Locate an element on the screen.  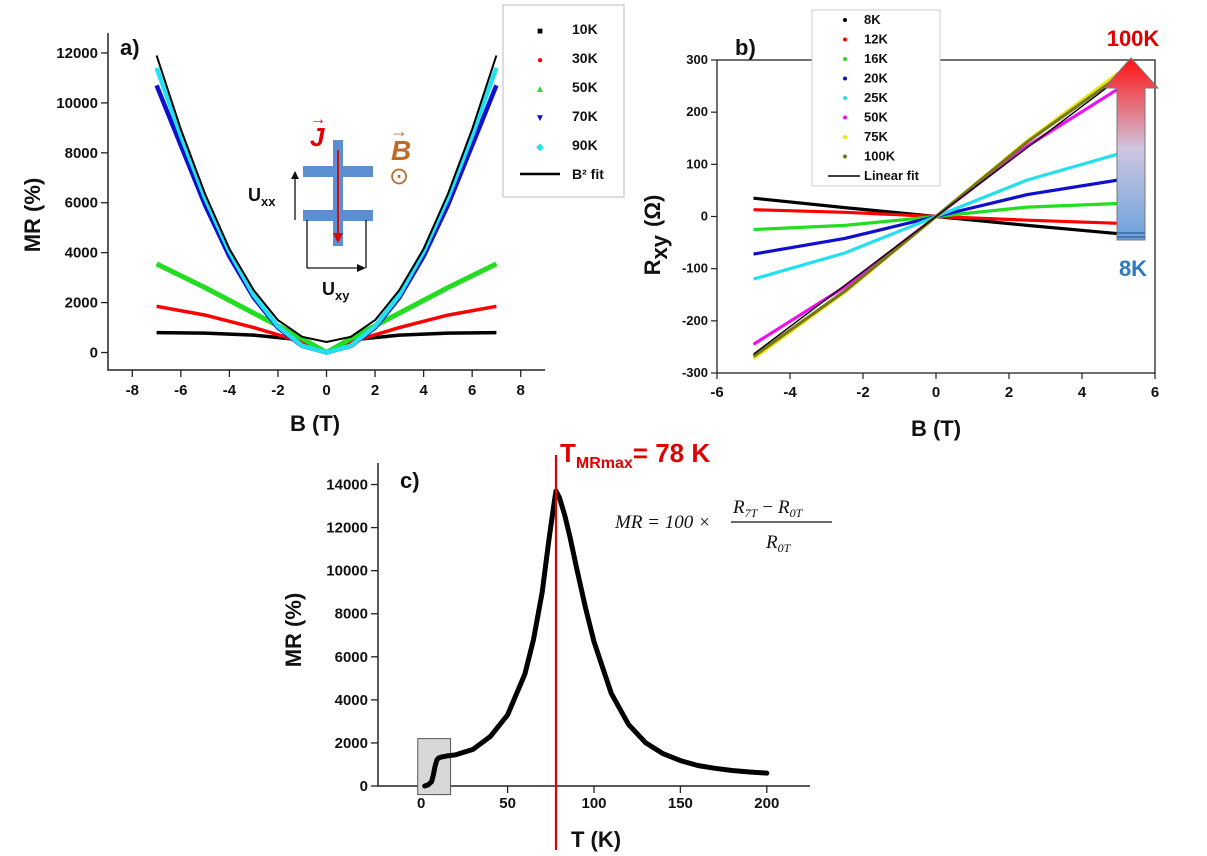
panel-a-xtick-label: -8 is located at coordinates (132, 390).